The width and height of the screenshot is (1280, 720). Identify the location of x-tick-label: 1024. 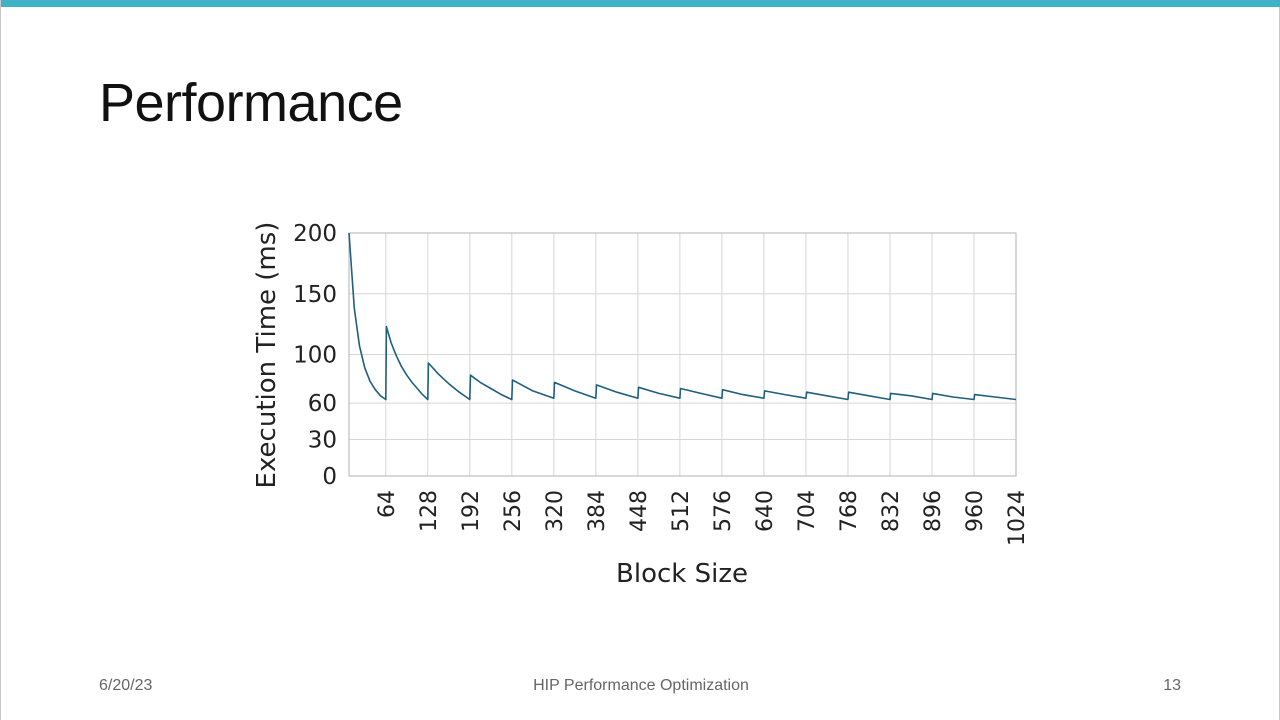
(1017, 518).